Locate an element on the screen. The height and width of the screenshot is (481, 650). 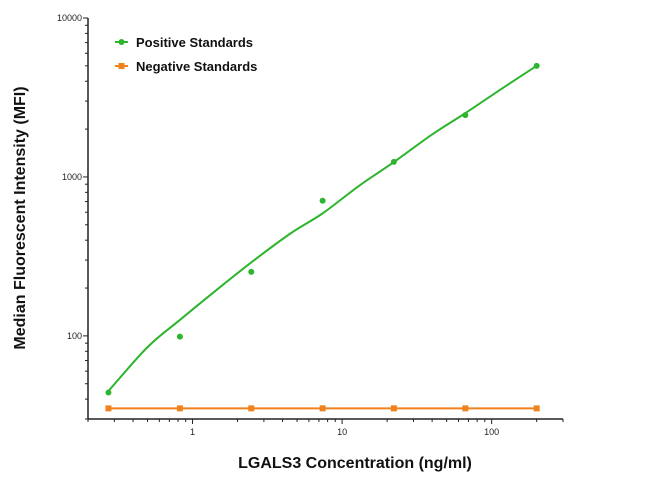
x-axis-label: LGALS3 Concentration (ng/ml) is located at coordinates (355, 463).